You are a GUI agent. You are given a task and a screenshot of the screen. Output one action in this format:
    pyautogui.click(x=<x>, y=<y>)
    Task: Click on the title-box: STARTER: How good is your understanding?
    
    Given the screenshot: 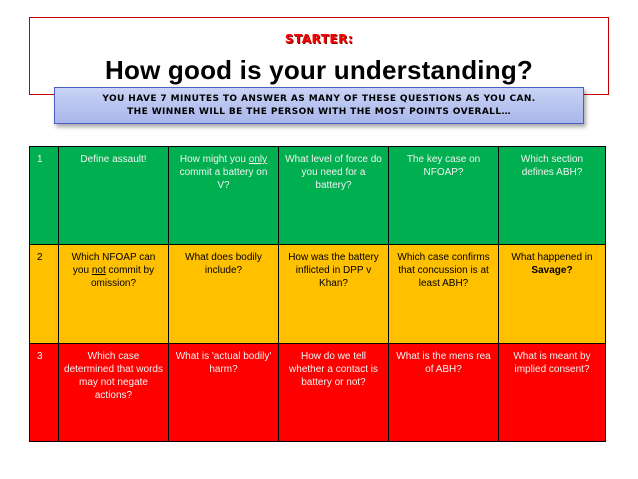 What is the action you would take?
    pyautogui.click(x=319, y=56)
    